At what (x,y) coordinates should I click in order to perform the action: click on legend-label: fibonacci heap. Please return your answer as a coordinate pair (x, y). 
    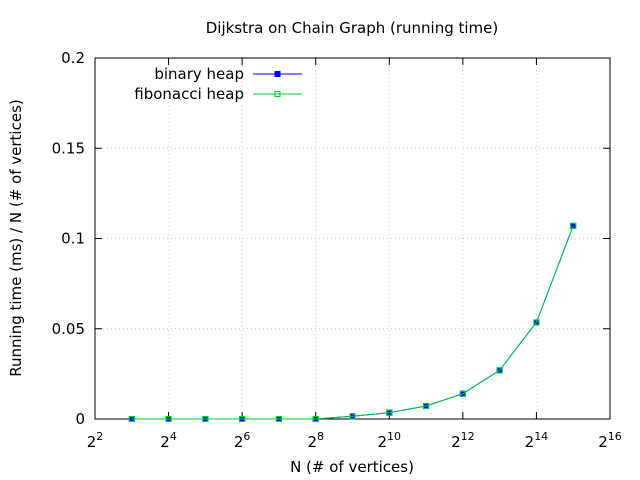
    Looking at the image, I should click on (189, 94).